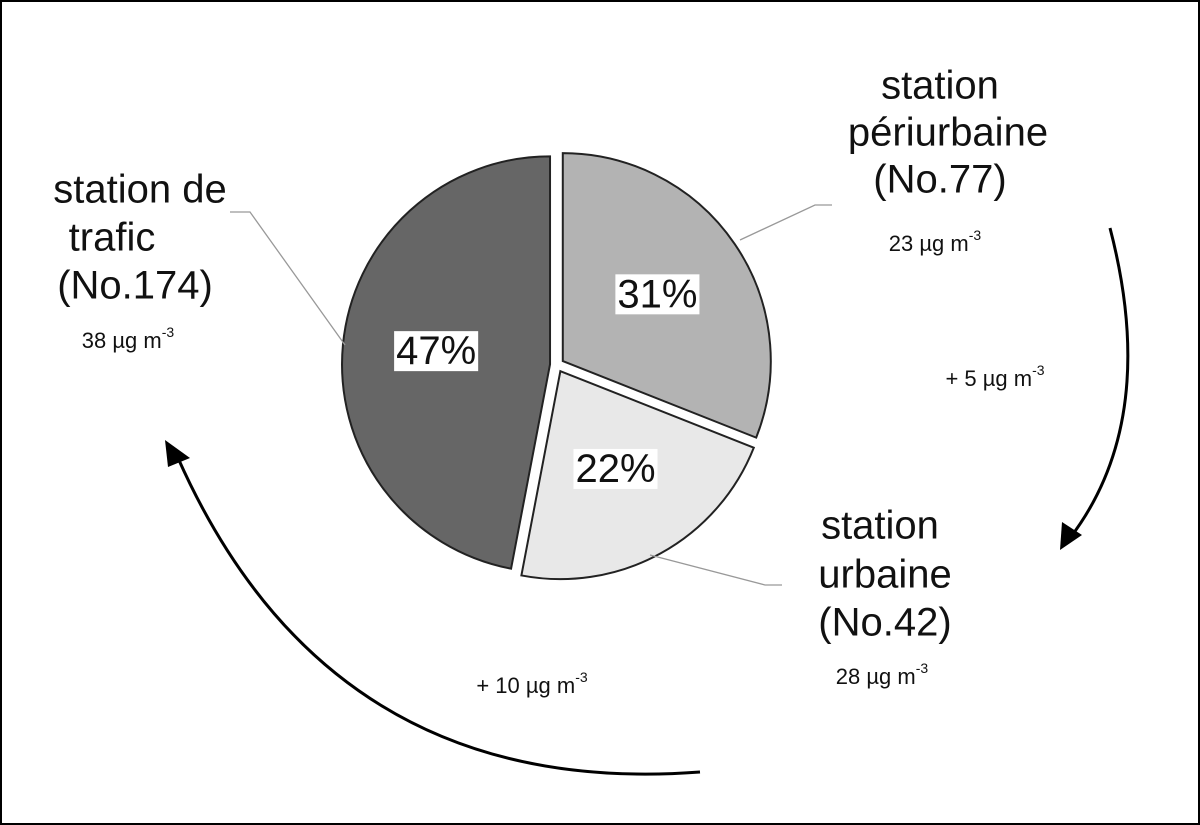  What do you see at coordinates (122, 340) in the screenshot?
I see `concentration-text: 38 µg m` at bounding box center [122, 340].